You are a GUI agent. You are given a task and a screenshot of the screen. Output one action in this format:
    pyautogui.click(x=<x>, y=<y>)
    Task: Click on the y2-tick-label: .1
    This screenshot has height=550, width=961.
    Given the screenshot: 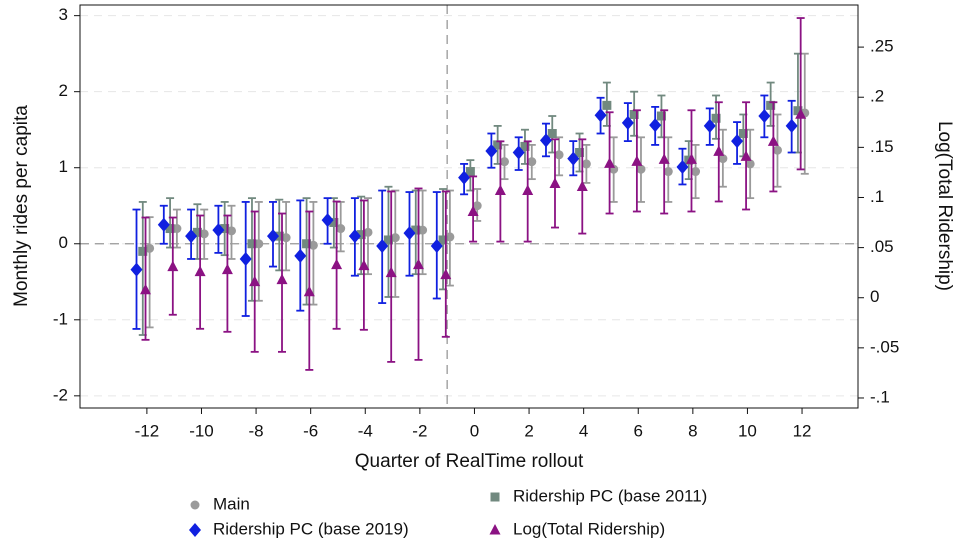 What is the action you would take?
    pyautogui.click(x=877, y=196)
    